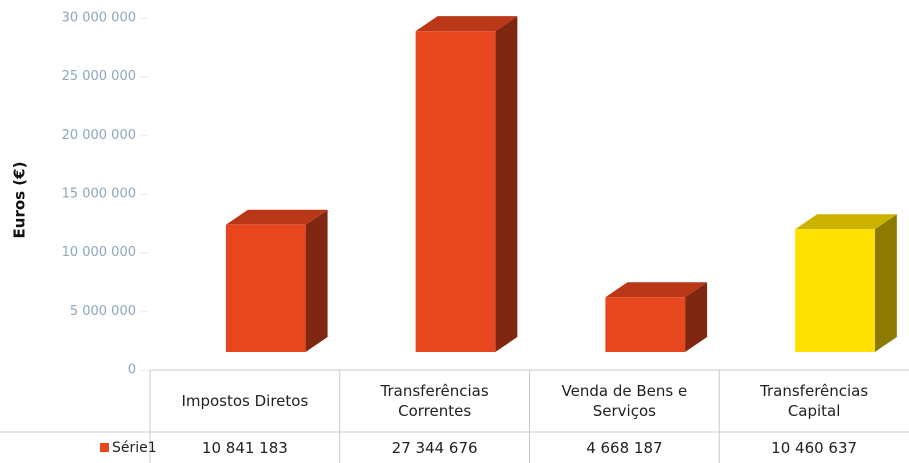  What do you see at coordinates (20, 200) in the screenshot?
I see `y-axis-label: Euros (€)` at bounding box center [20, 200].